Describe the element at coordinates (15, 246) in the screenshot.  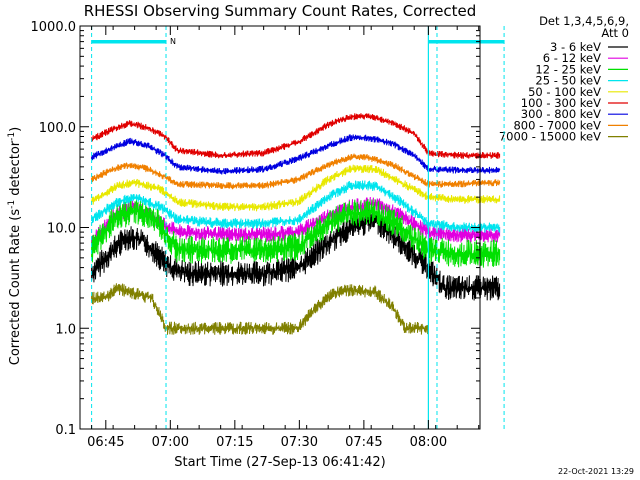
I see `y-axis-label: Corrected Count Rate (s-1 detector-1)` at that location.